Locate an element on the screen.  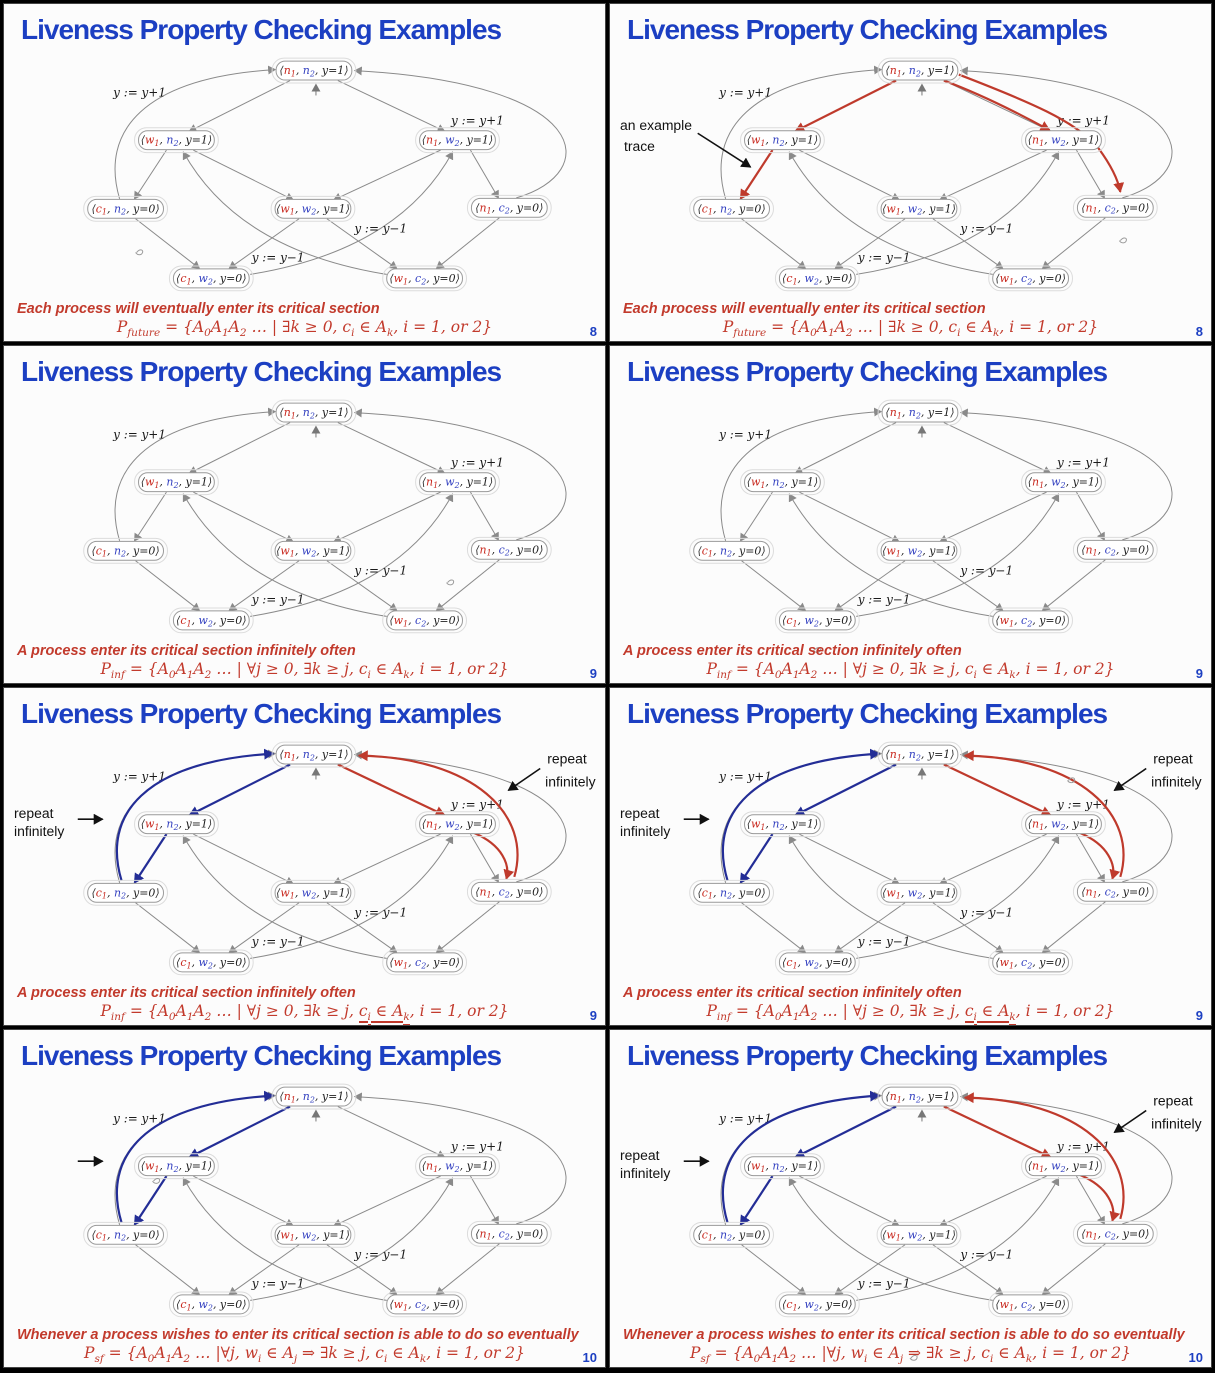
formula-segment: sf is located at coordinates (705, 1359).